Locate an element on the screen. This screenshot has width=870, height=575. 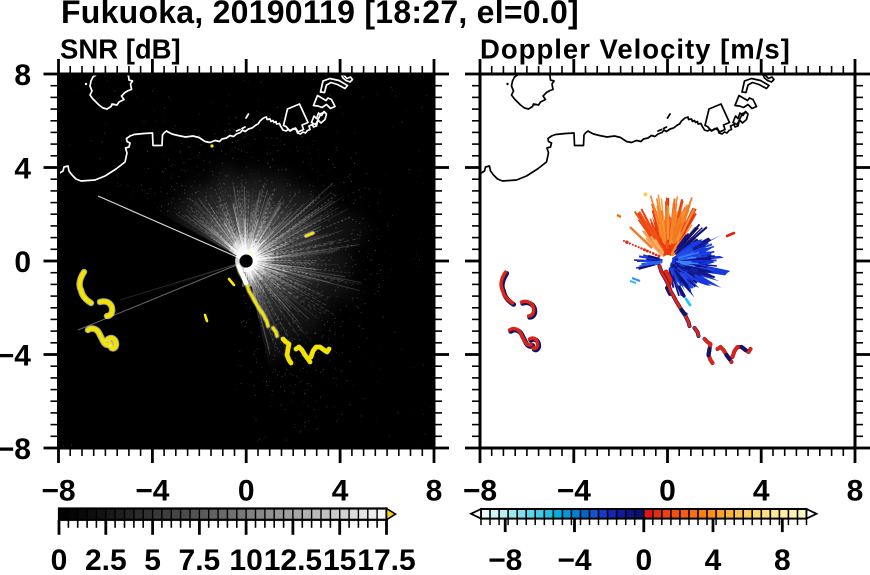
svg-text: SNR [dB] is located at coordinates (120, 49).